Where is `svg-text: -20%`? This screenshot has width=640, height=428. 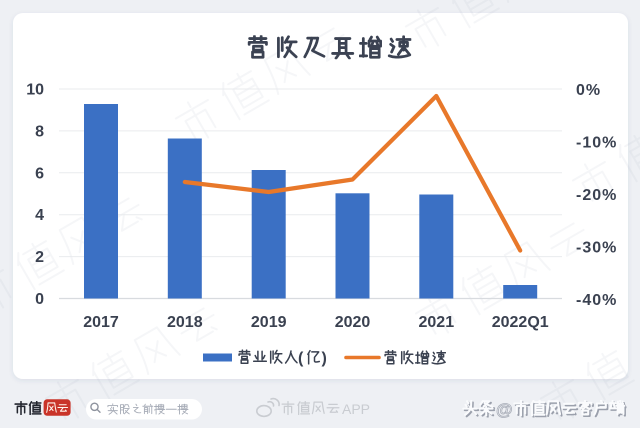
svg-text: -20% is located at coordinates (596, 195).